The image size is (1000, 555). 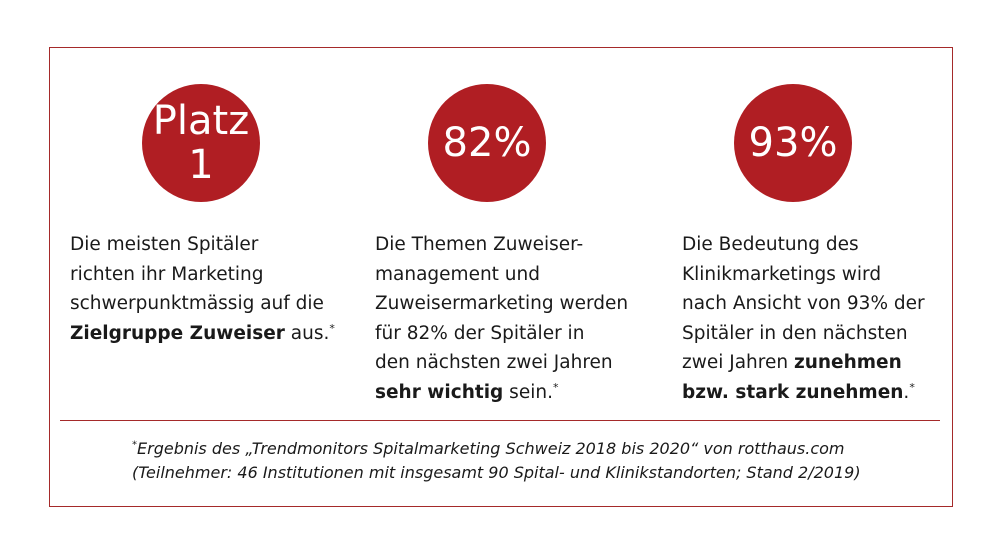 I want to click on rank-circle: Platz 1, so click(x=201, y=143).